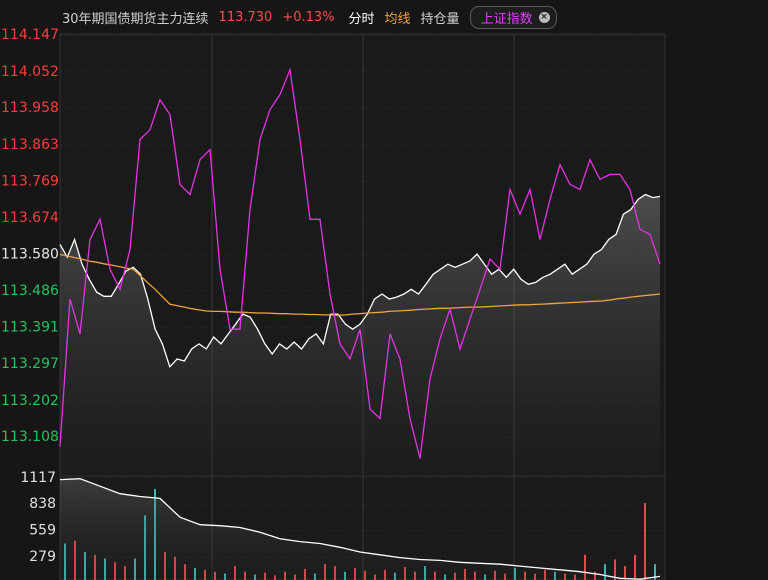 The image size is (768, 580). Describe the element at coordinates (30, 145) in the screenshot. I see `y-tick-label: 113.863` at that location.